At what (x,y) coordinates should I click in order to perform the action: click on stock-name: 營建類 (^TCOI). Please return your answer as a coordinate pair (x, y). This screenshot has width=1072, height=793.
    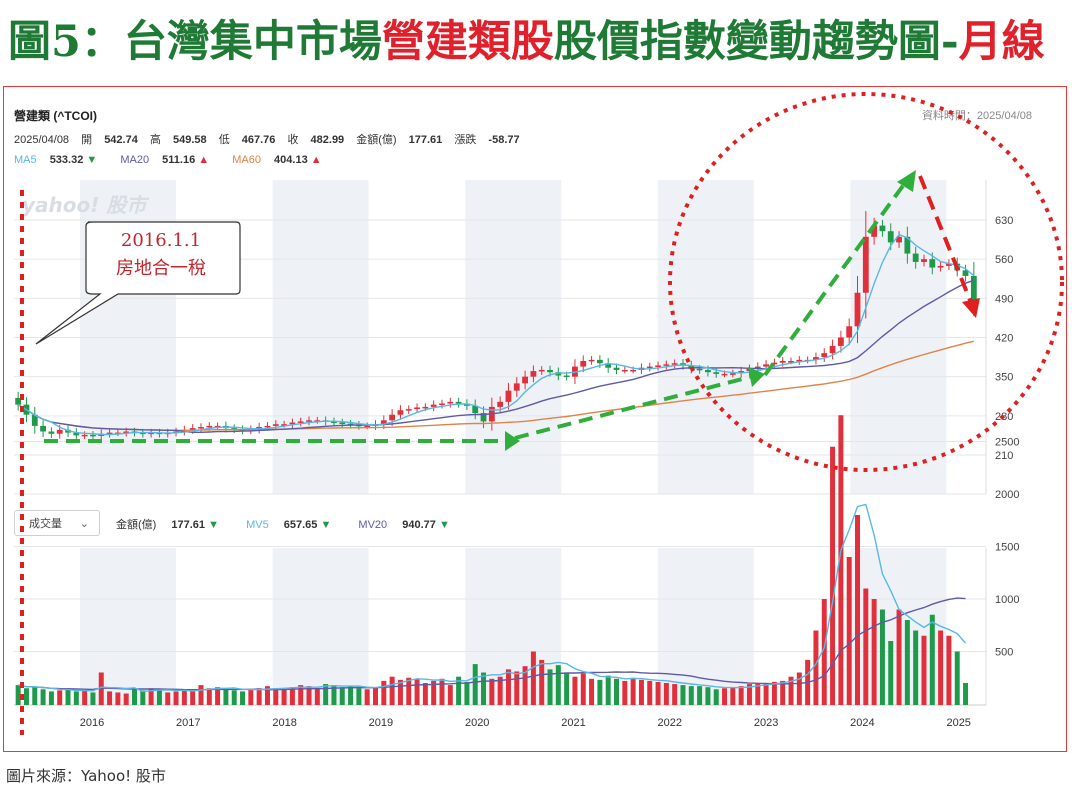
    Looking at the image, I should click on (55, 116).